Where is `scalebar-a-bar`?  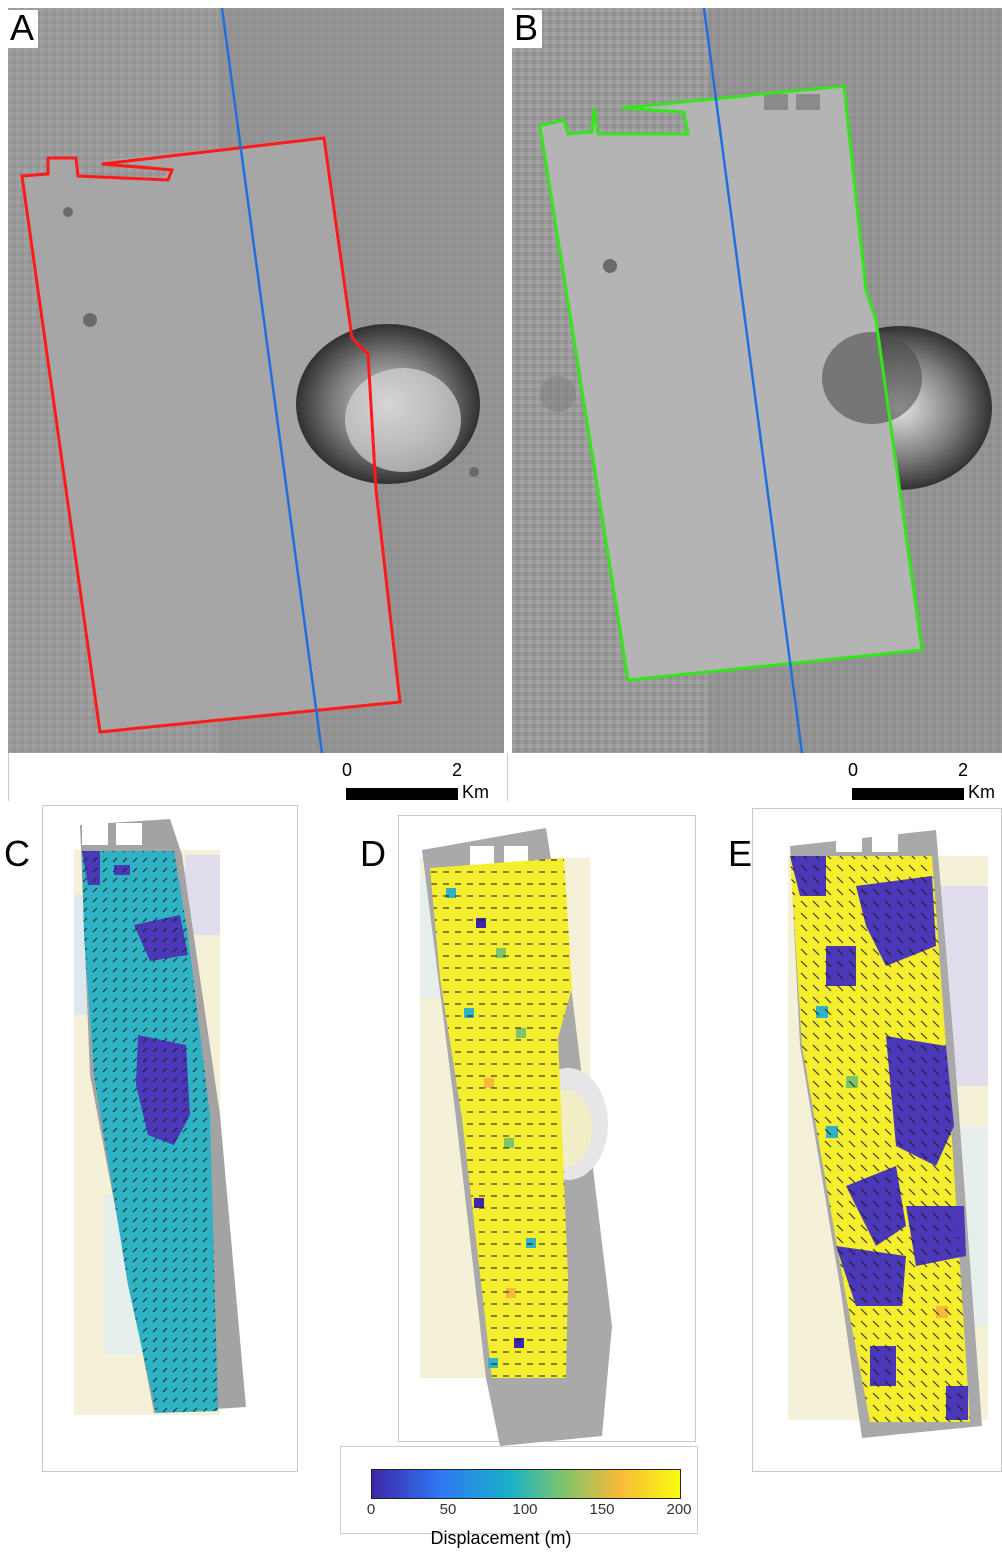 scalebar-a-bar is located at coordinates (402, 794).